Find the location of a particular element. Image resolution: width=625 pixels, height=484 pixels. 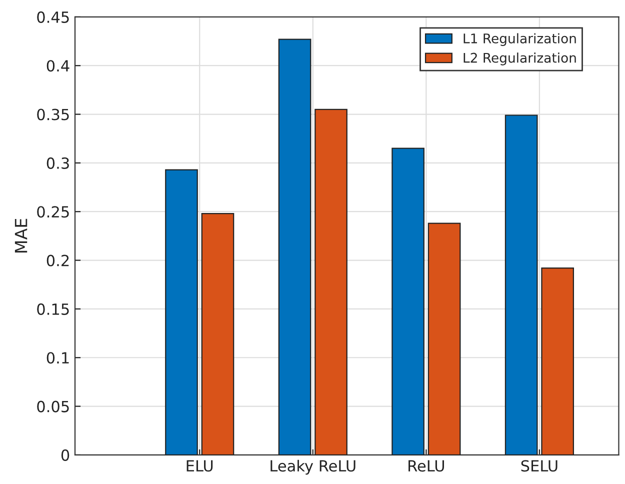

x-tick-label: ReLU is located at coordinates (426, 466).